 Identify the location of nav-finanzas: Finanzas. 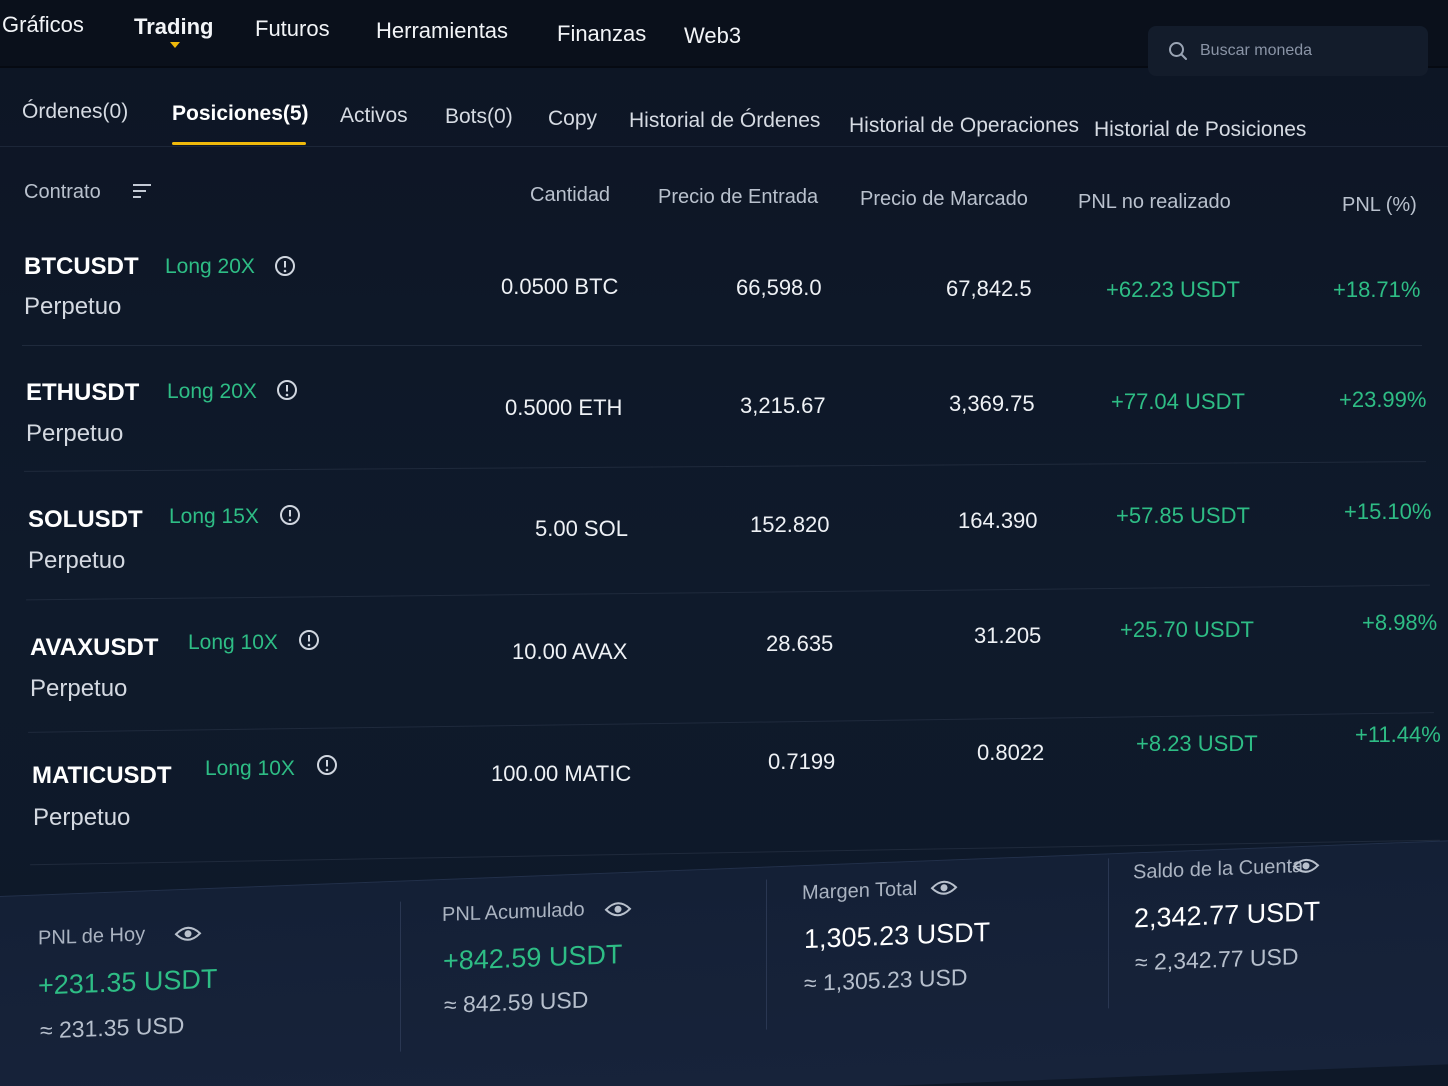
(602, 33).